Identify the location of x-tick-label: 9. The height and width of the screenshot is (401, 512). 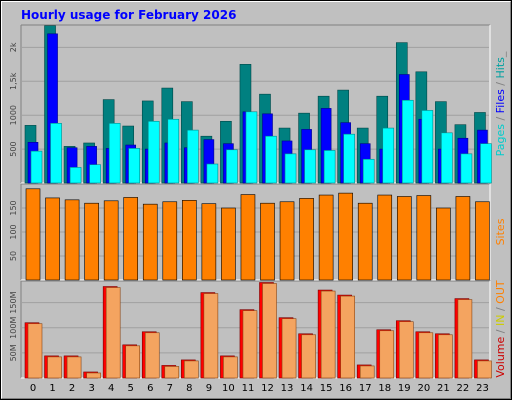
(209, 388).